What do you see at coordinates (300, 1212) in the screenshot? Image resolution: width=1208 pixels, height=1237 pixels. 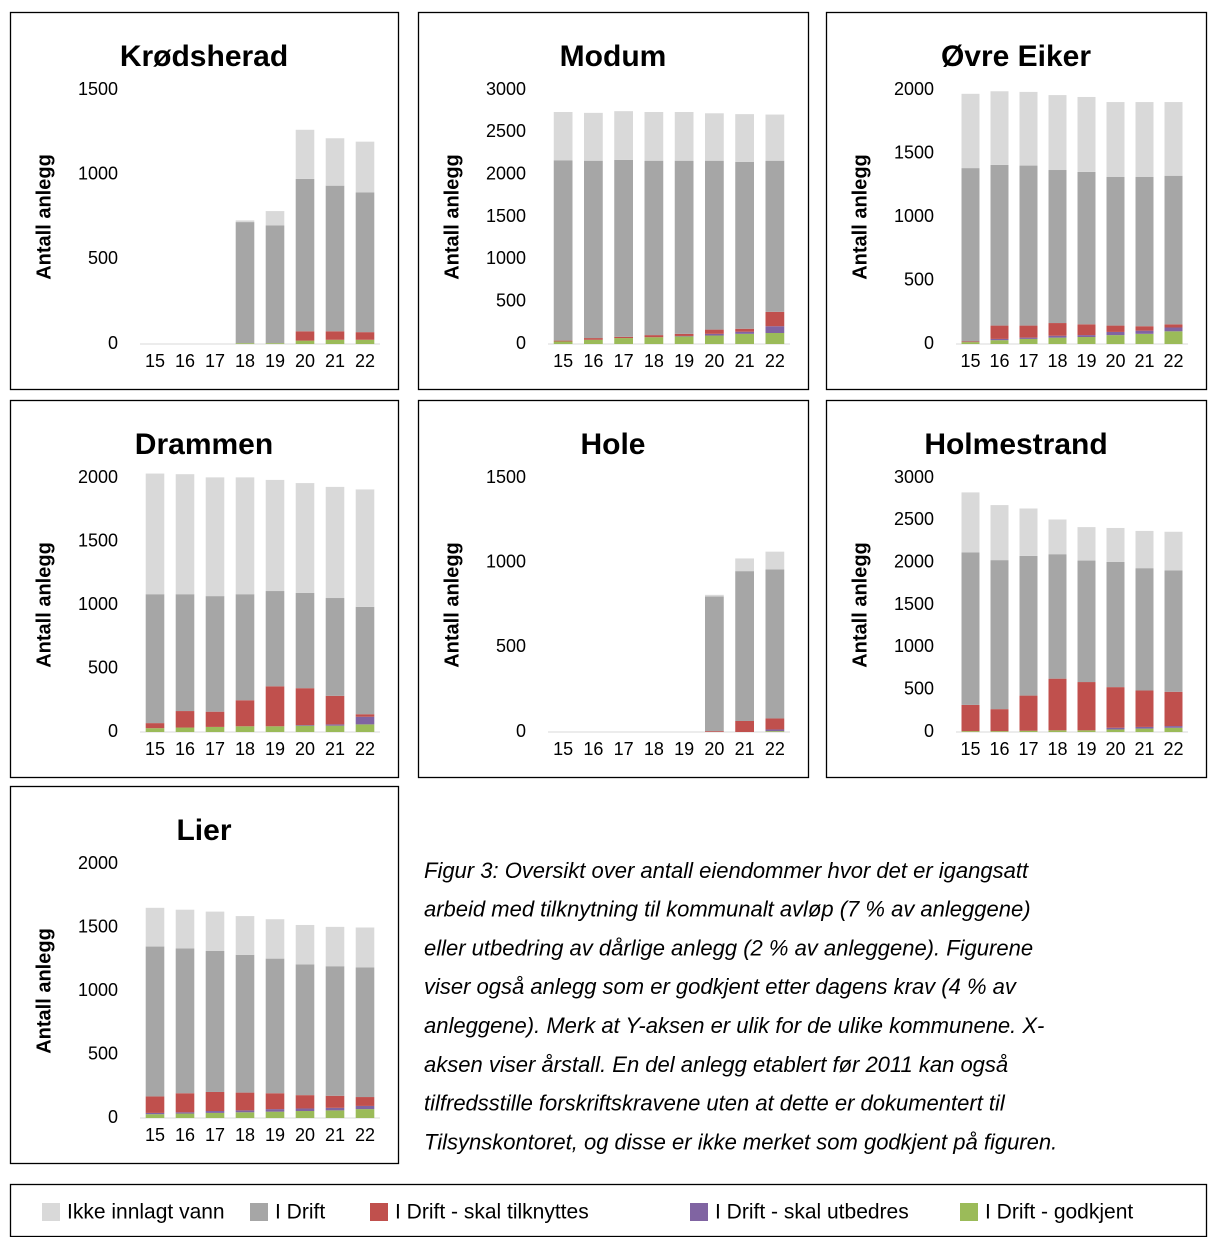 I see `legend-label: I Drift` at bounding box center [300, 1212].